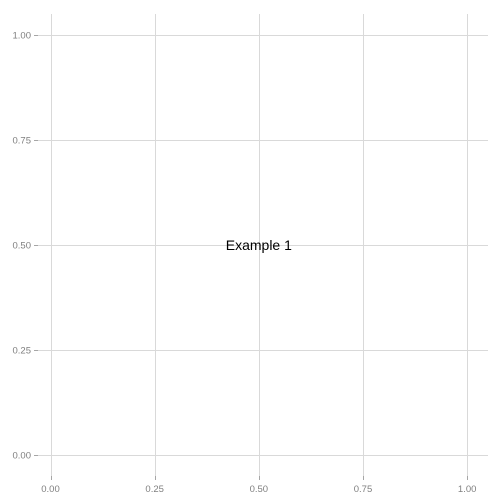 The width and height of the screenshot is (504, 504). What do you see at coordinates (154, 489) in the screenshot?
I see `x-tick-label: 0.25` at bounding box center [154, 489].